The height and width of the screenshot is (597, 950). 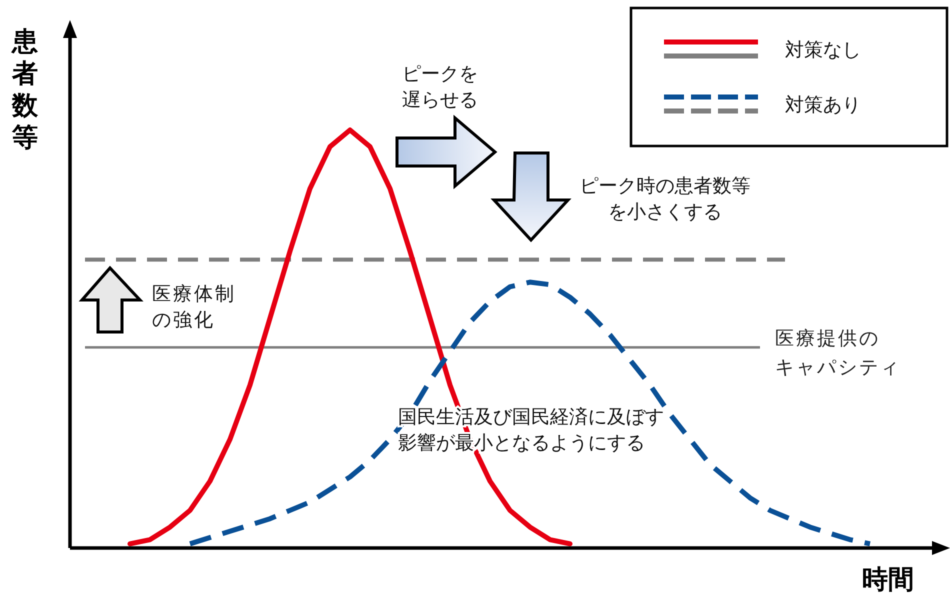 What do you see at coordinates (838, 352) in the screenshot?
I see `ref-line-label: 医療提供のキャパシティ` at bounding box center [838, 352].